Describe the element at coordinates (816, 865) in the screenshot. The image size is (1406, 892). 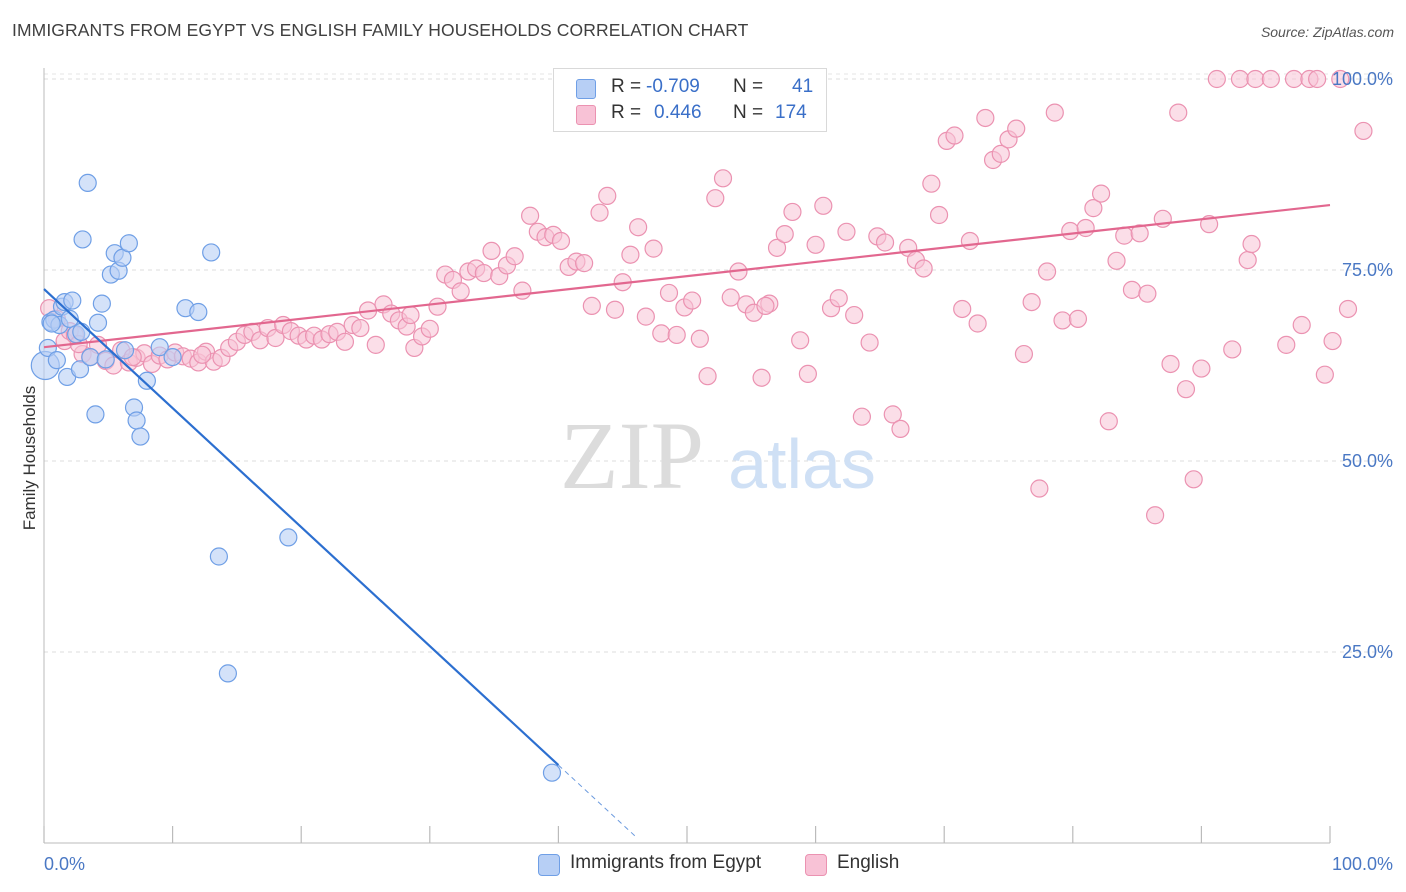
I see `english-legend-swatch` at that location.